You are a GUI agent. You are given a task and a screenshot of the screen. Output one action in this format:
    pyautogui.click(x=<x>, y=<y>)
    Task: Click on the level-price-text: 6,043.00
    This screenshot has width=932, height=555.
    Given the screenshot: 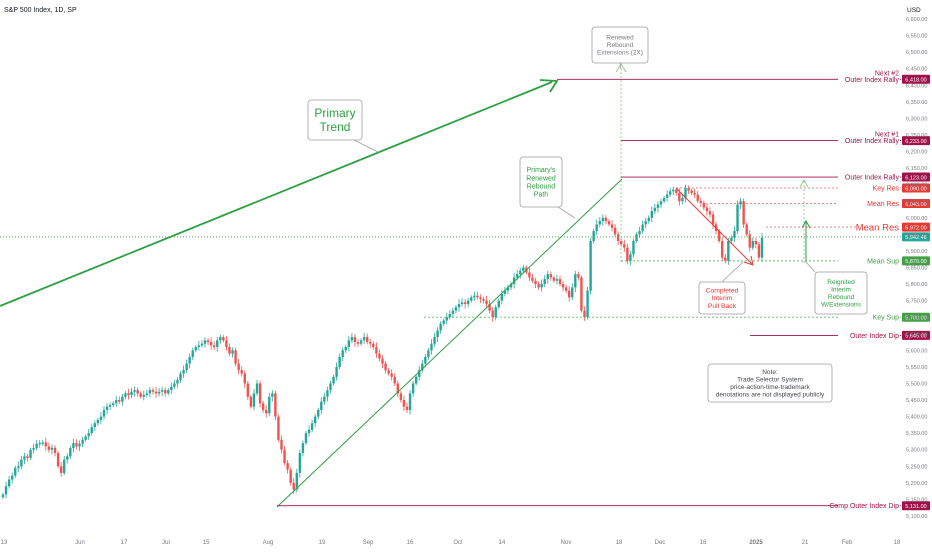 What is the action you would take?
    pyautogui.click(x=915, y=205)
    